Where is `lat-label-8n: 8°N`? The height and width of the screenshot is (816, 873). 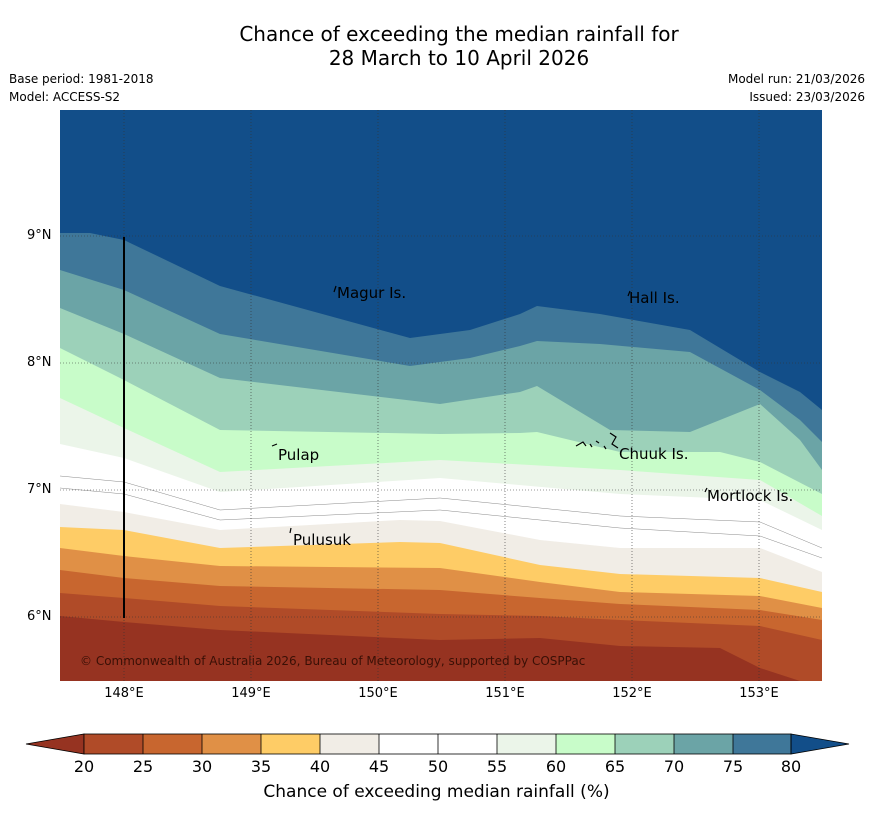 lat-label-8n: 8°N is located at coordinates (39, 362).